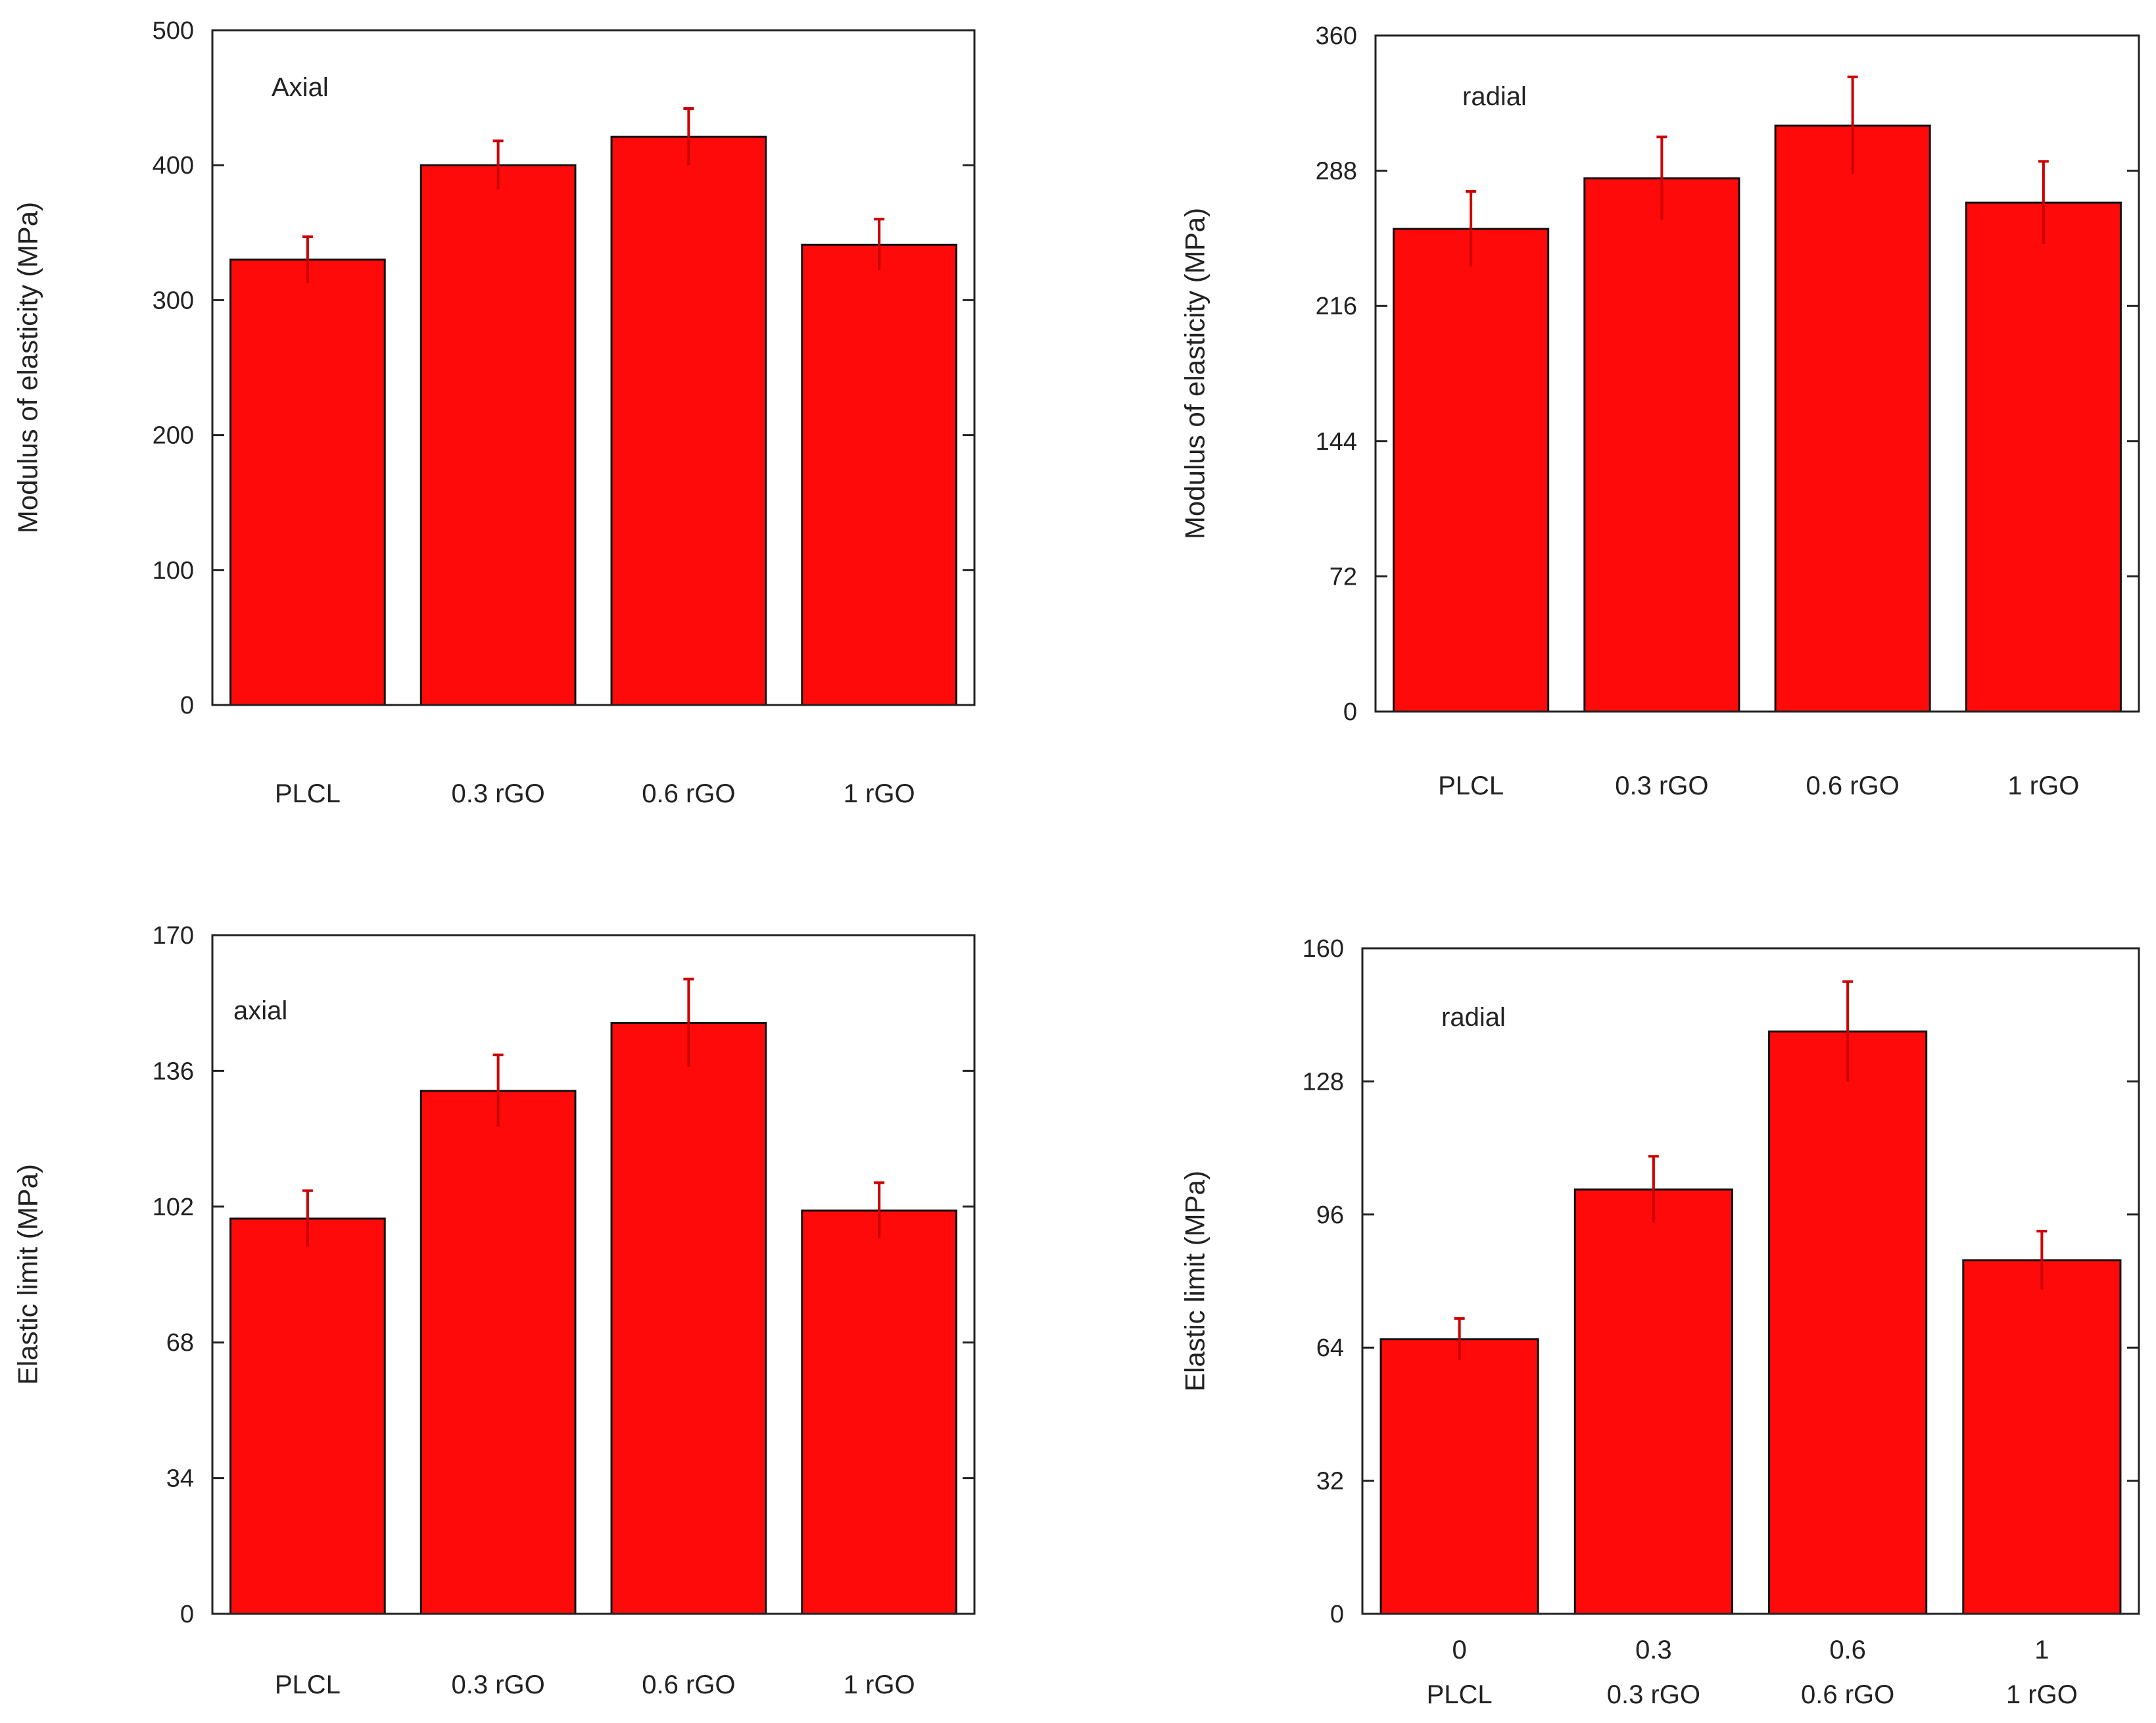 The height and width of the screenshot is (1723, 2156). What do you see at coordinates (1336, 36) in the screenshot?
I see `y-tick-label: 360` at bounding box center [1336, 36].